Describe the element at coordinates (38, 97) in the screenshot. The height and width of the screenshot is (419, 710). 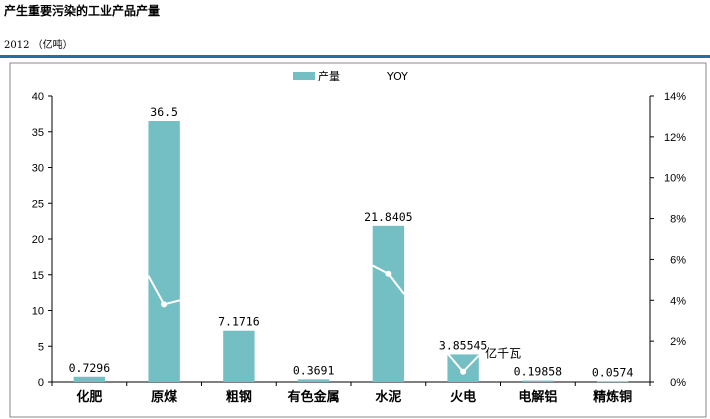
I see `y-tick-label: 40` at that location.